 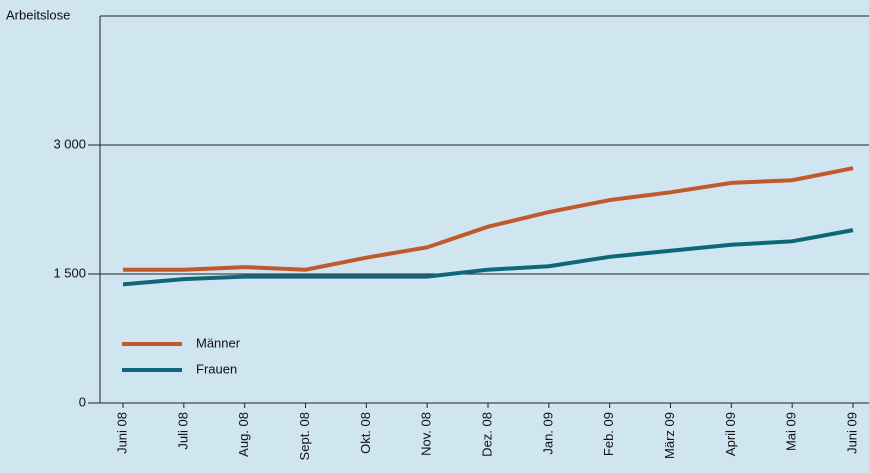 What do you see at coordinates (182, 431) in the screenshot?
I see `x-tick-label: Juli 08` at bounding box center [182, 431].